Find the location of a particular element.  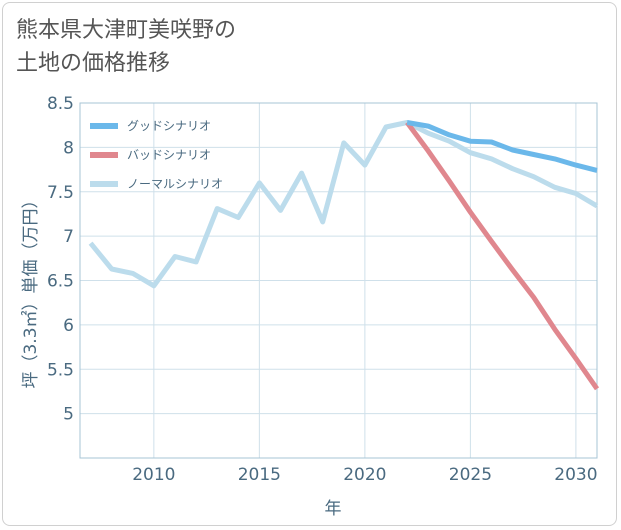

y-tick-label: 6.5 is located at coordinates (60, 282).